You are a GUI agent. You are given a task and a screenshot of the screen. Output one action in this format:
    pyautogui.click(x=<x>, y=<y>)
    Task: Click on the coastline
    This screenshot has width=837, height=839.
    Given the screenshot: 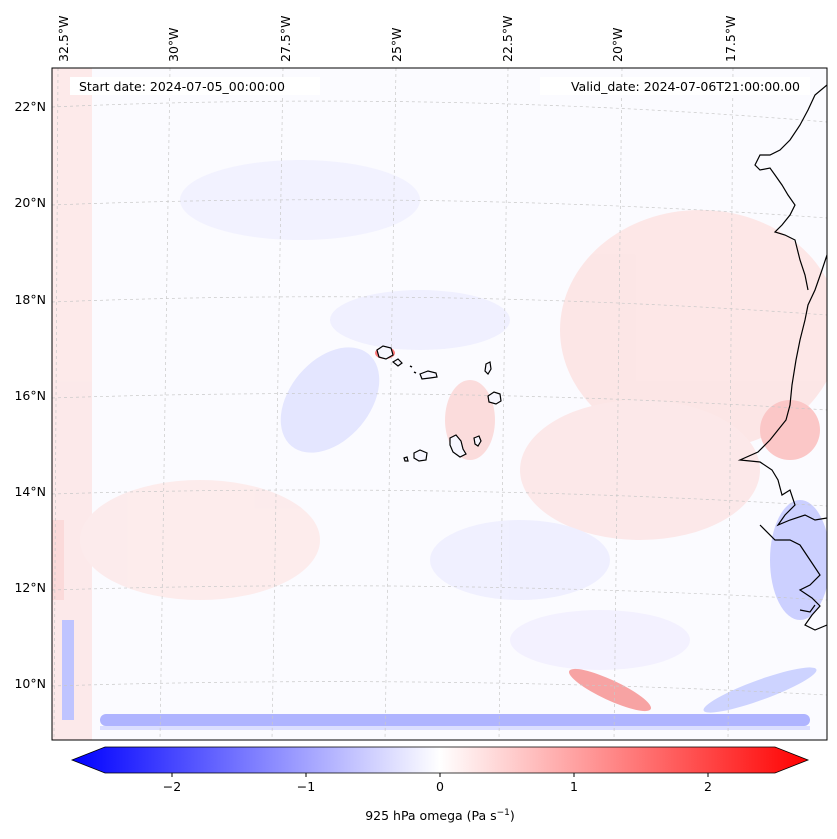 What is the action you would take?
    pyautogui.click(x=782, y=357)
    